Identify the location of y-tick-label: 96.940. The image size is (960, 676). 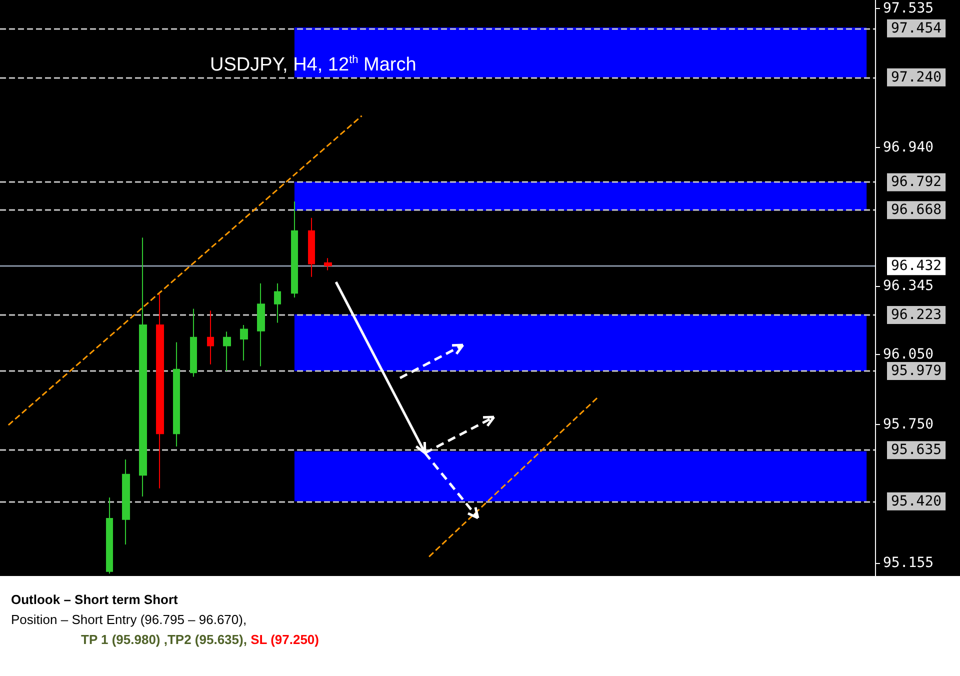
(908, 147).